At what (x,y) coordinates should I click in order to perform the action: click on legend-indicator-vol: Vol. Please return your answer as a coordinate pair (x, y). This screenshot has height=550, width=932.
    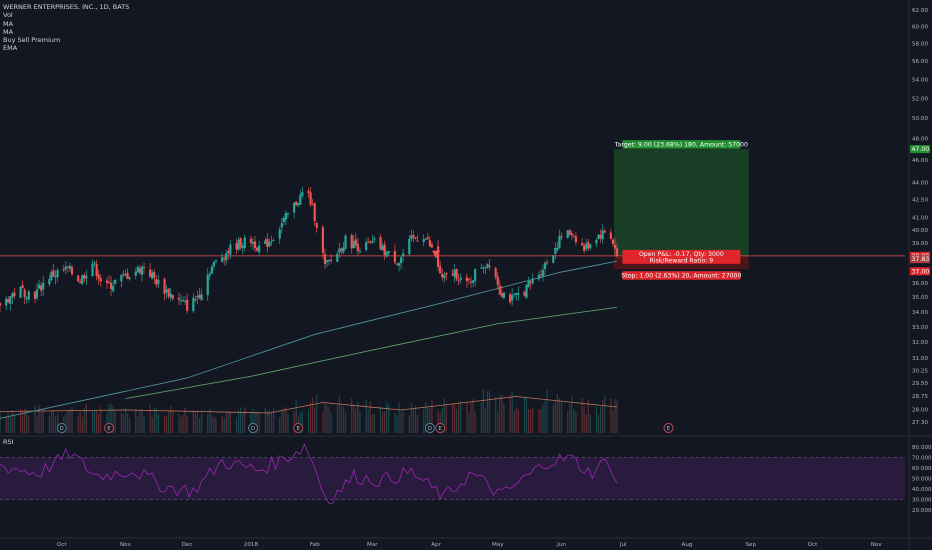
    Looking at the image, I should click on (8, 15).